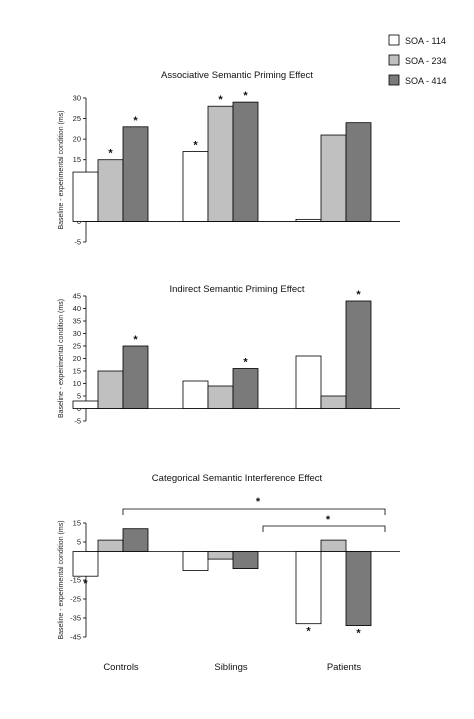 This screenshot has height=719, width=474. I want to click on y-tick-label: -25, so click(75, 599).